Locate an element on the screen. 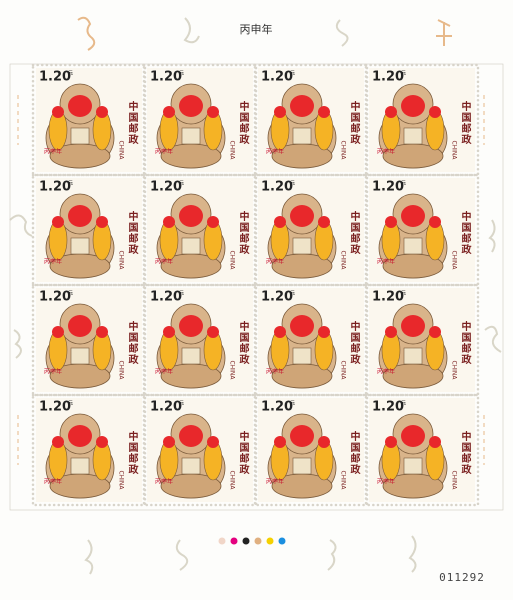 The height and width of the screenshot is (600, 513). color-registration is located at coordinates (252, 541).